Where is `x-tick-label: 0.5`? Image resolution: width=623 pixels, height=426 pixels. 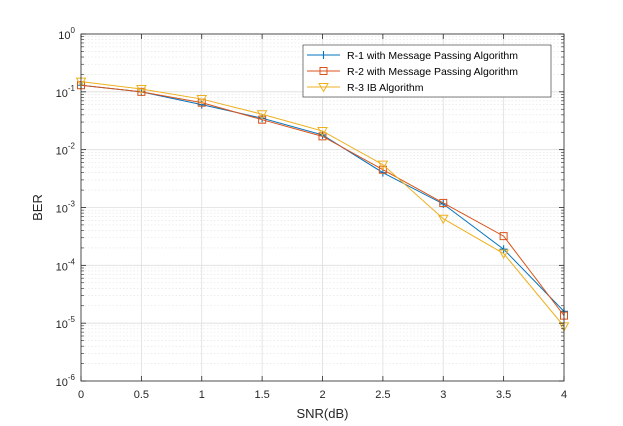
x-tick-label: 0.5 is located at coordinates (141, 395).